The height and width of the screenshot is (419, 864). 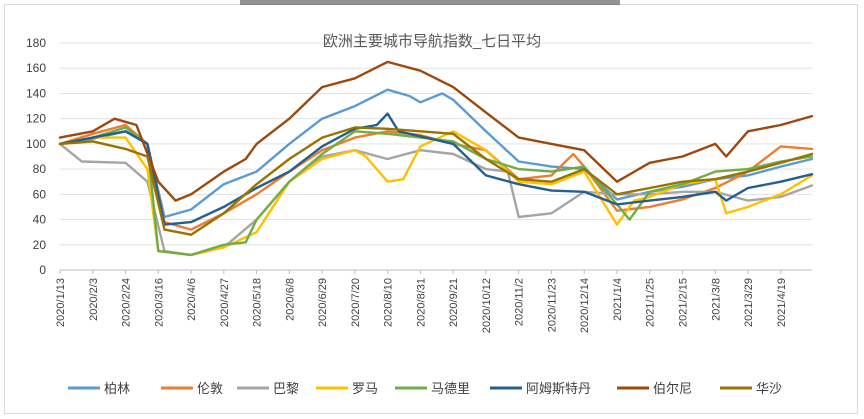 What do you see at coordinates (42, 270) in the screenshot?
I see `y-tick-label: 0` at bounding box center [42, 270].